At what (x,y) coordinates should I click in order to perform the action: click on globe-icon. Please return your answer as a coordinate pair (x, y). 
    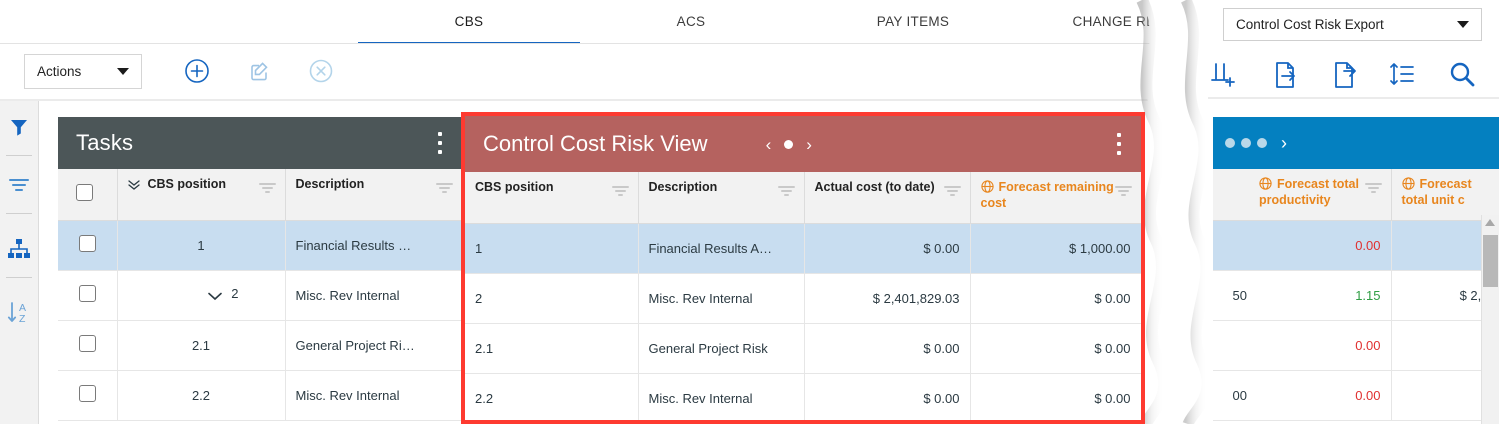
    Looking at the image, I should click on (987, 188).